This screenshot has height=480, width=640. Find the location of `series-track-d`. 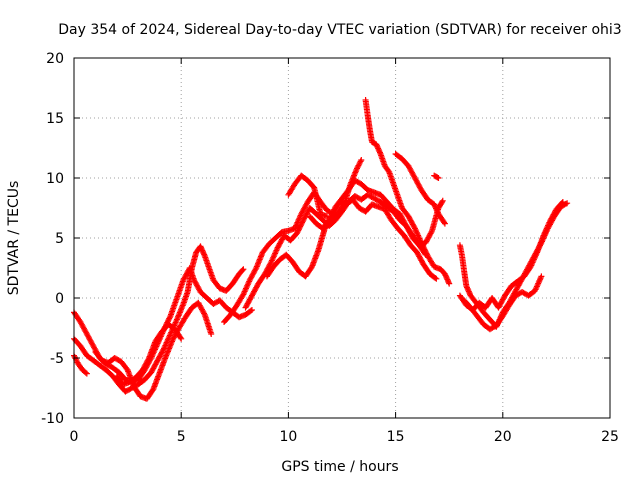

series-track-d is located at coordinates (153, 350).